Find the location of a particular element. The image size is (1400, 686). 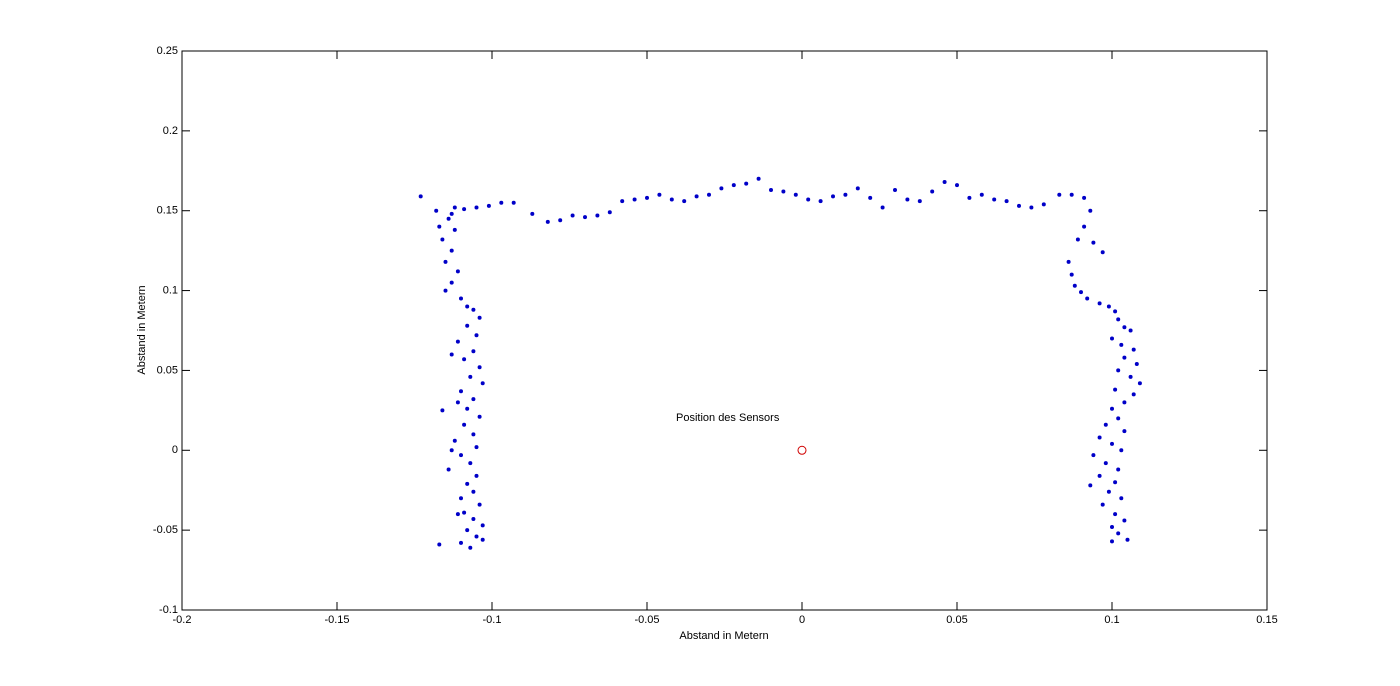

y-tick-label: 0.05 is located at coordinates (167, 370).